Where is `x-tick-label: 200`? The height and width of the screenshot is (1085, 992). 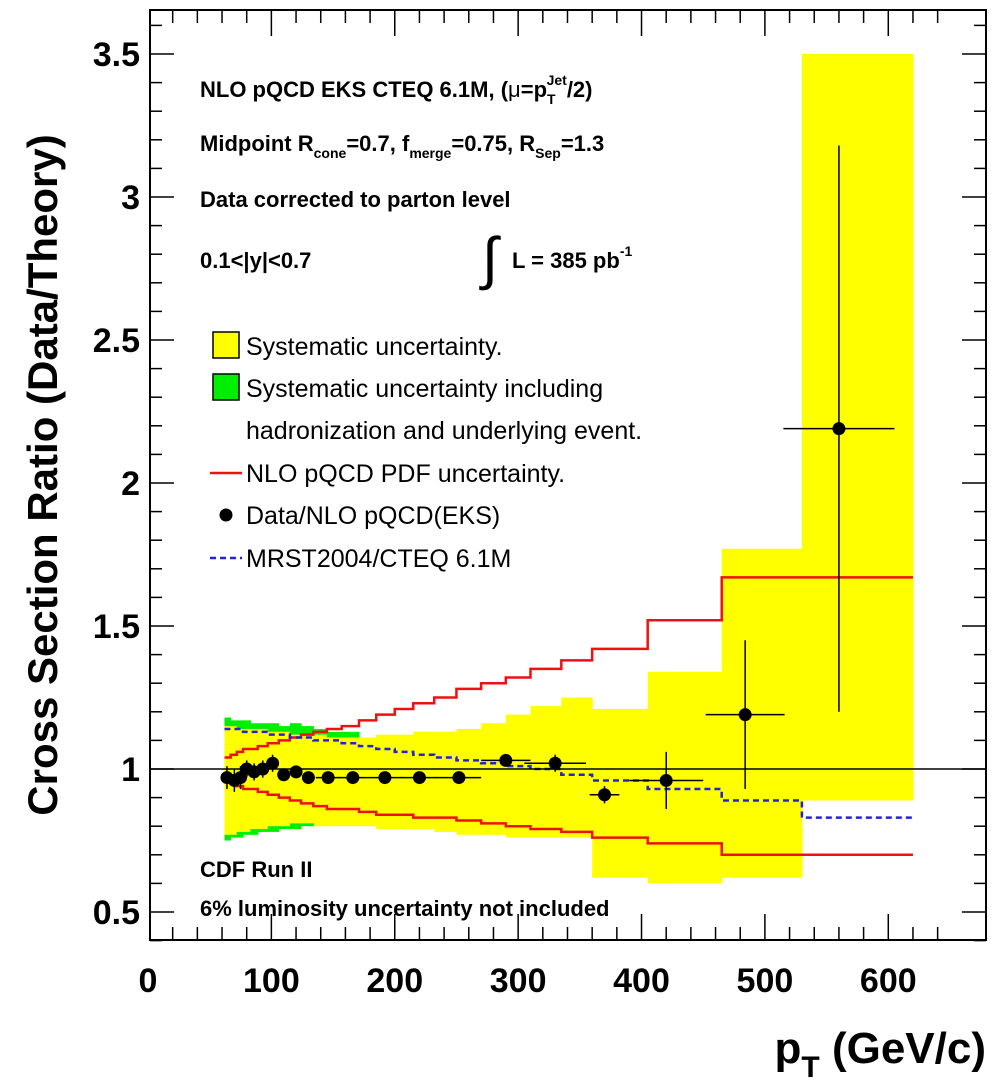 x-tick-label: 200 is located at coordinates (394, 981).